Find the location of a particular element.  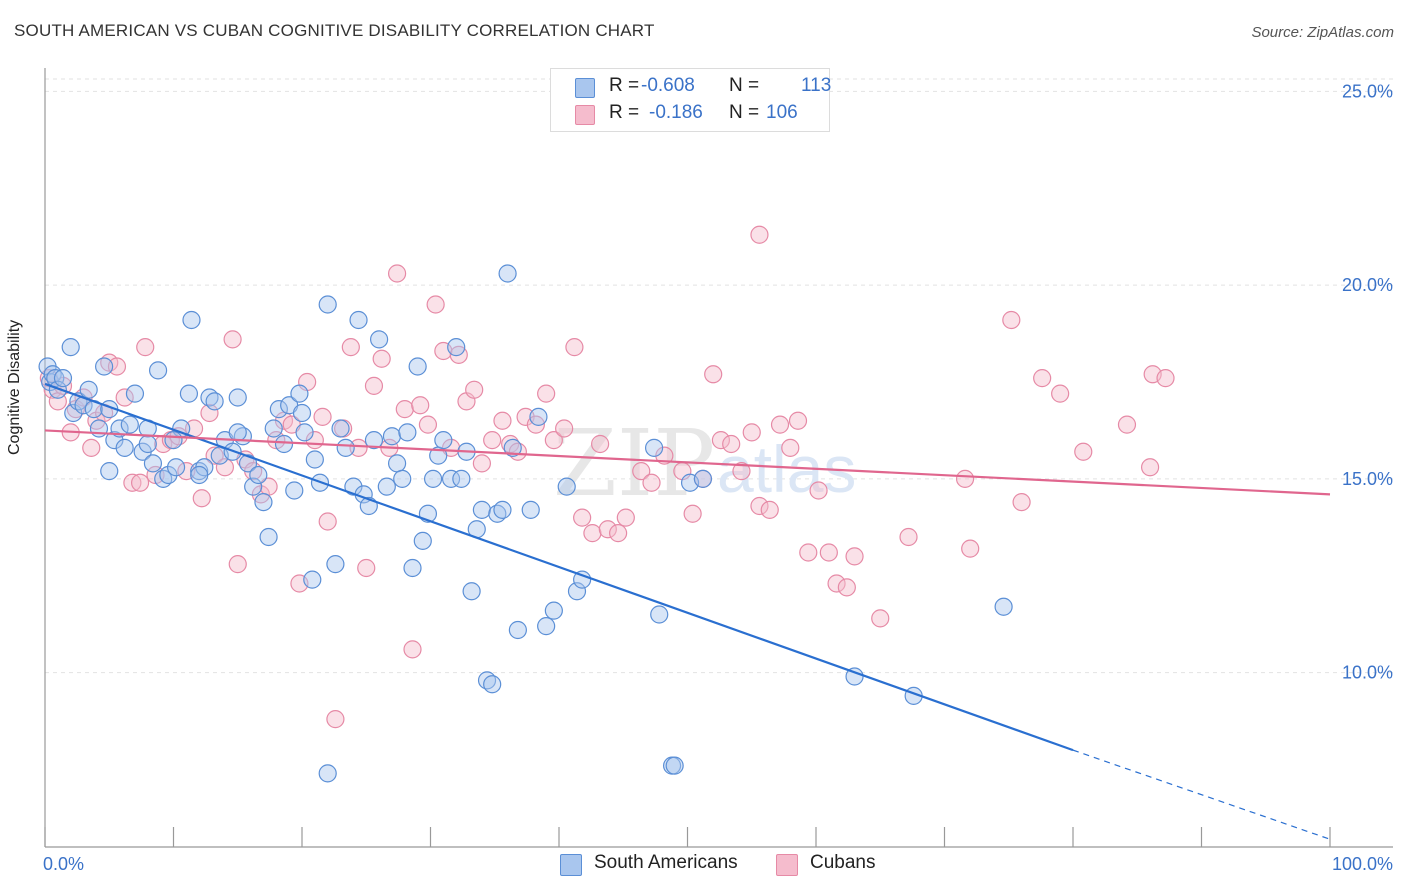

y-tick-label: 10.0% is located at coordinates (1367, 673).